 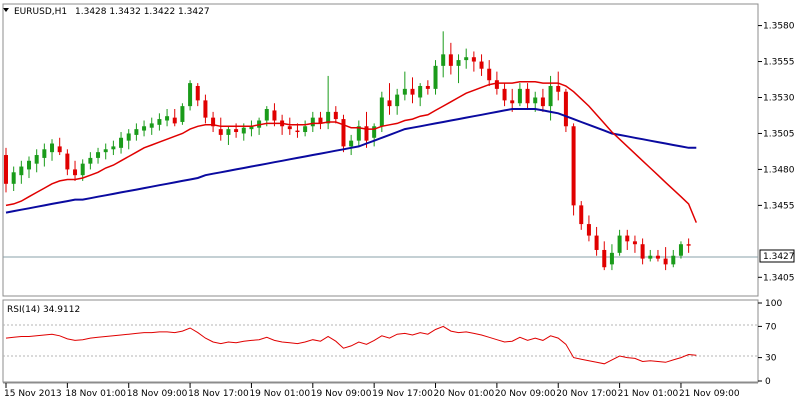 What do you see at coordinates (779, 63) in the screenshot?
I see `price-tick-label: 1.3555` at bounding box center [779, 63].